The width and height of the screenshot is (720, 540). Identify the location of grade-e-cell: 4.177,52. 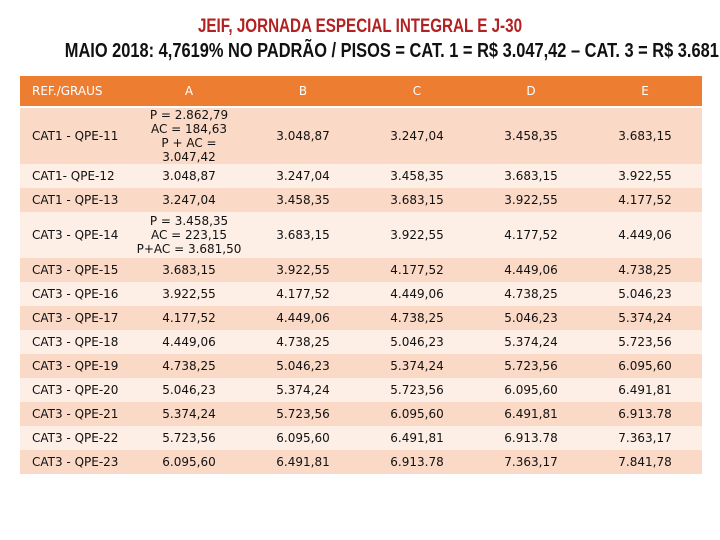
(645, 200).